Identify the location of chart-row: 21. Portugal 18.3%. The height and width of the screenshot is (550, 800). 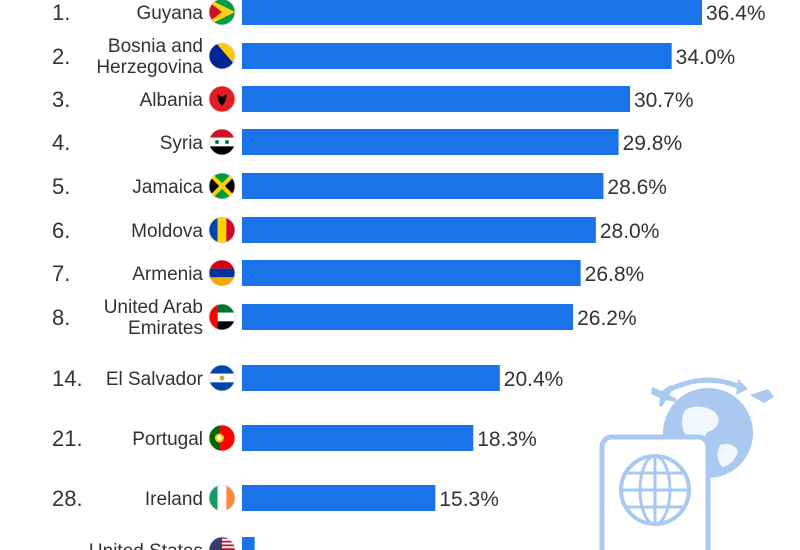
(294, 438).